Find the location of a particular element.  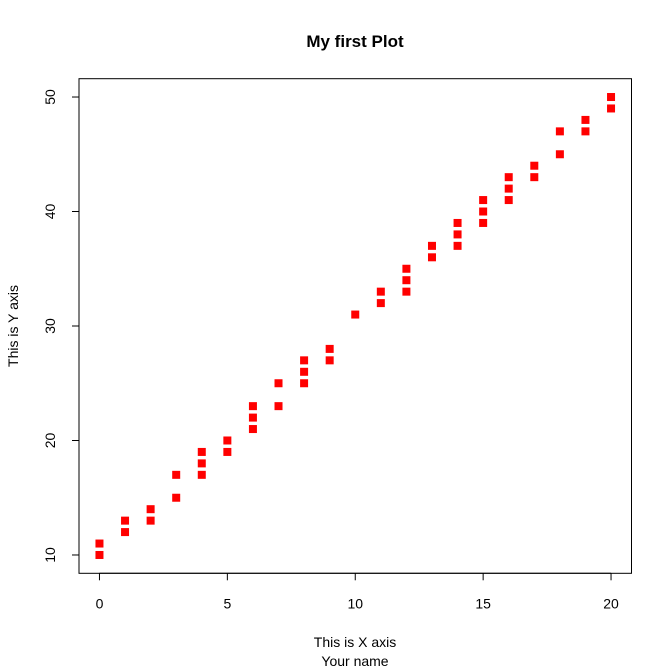

y-tick-label: 10 is located at coordinates (50, 555).